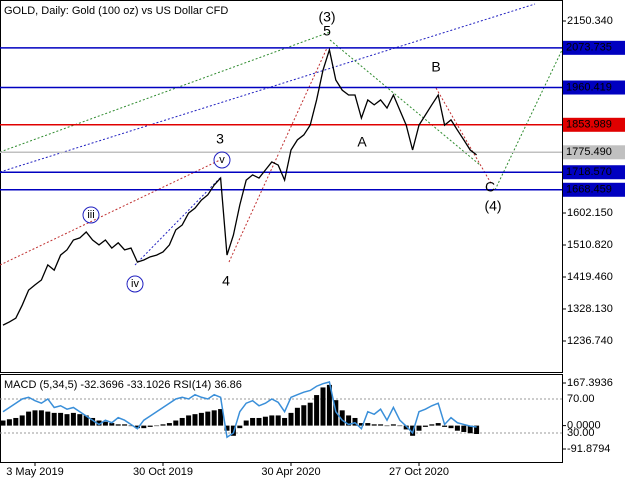 This screenshot has height=480, width=640. What do you see at coordinates (492, 206) in the screenshot?
I see `annotation: (4)` at bounding box center [492, 206].